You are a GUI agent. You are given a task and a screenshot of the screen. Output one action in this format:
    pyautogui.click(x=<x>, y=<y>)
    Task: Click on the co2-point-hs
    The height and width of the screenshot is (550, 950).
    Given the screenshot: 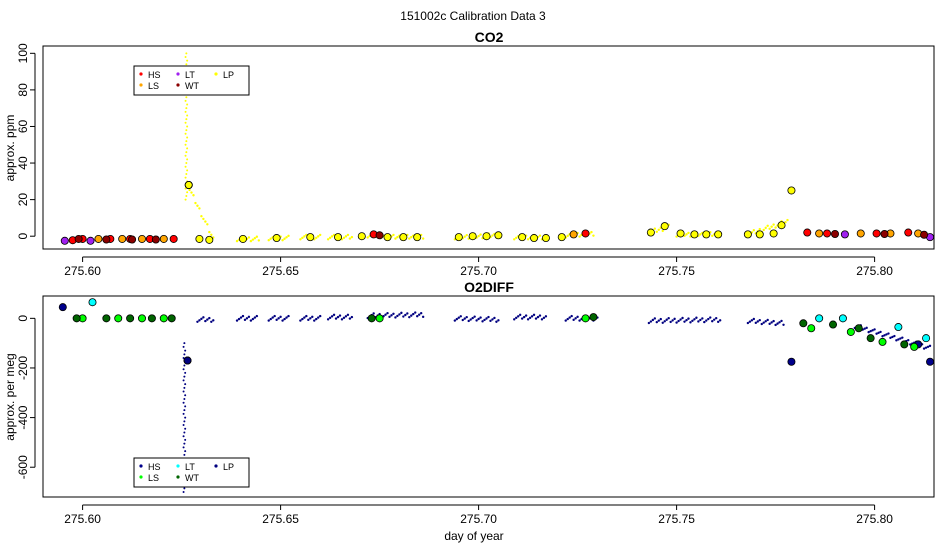 What is the action you would take?
    pyautogui.click(x=173, y=238)
    